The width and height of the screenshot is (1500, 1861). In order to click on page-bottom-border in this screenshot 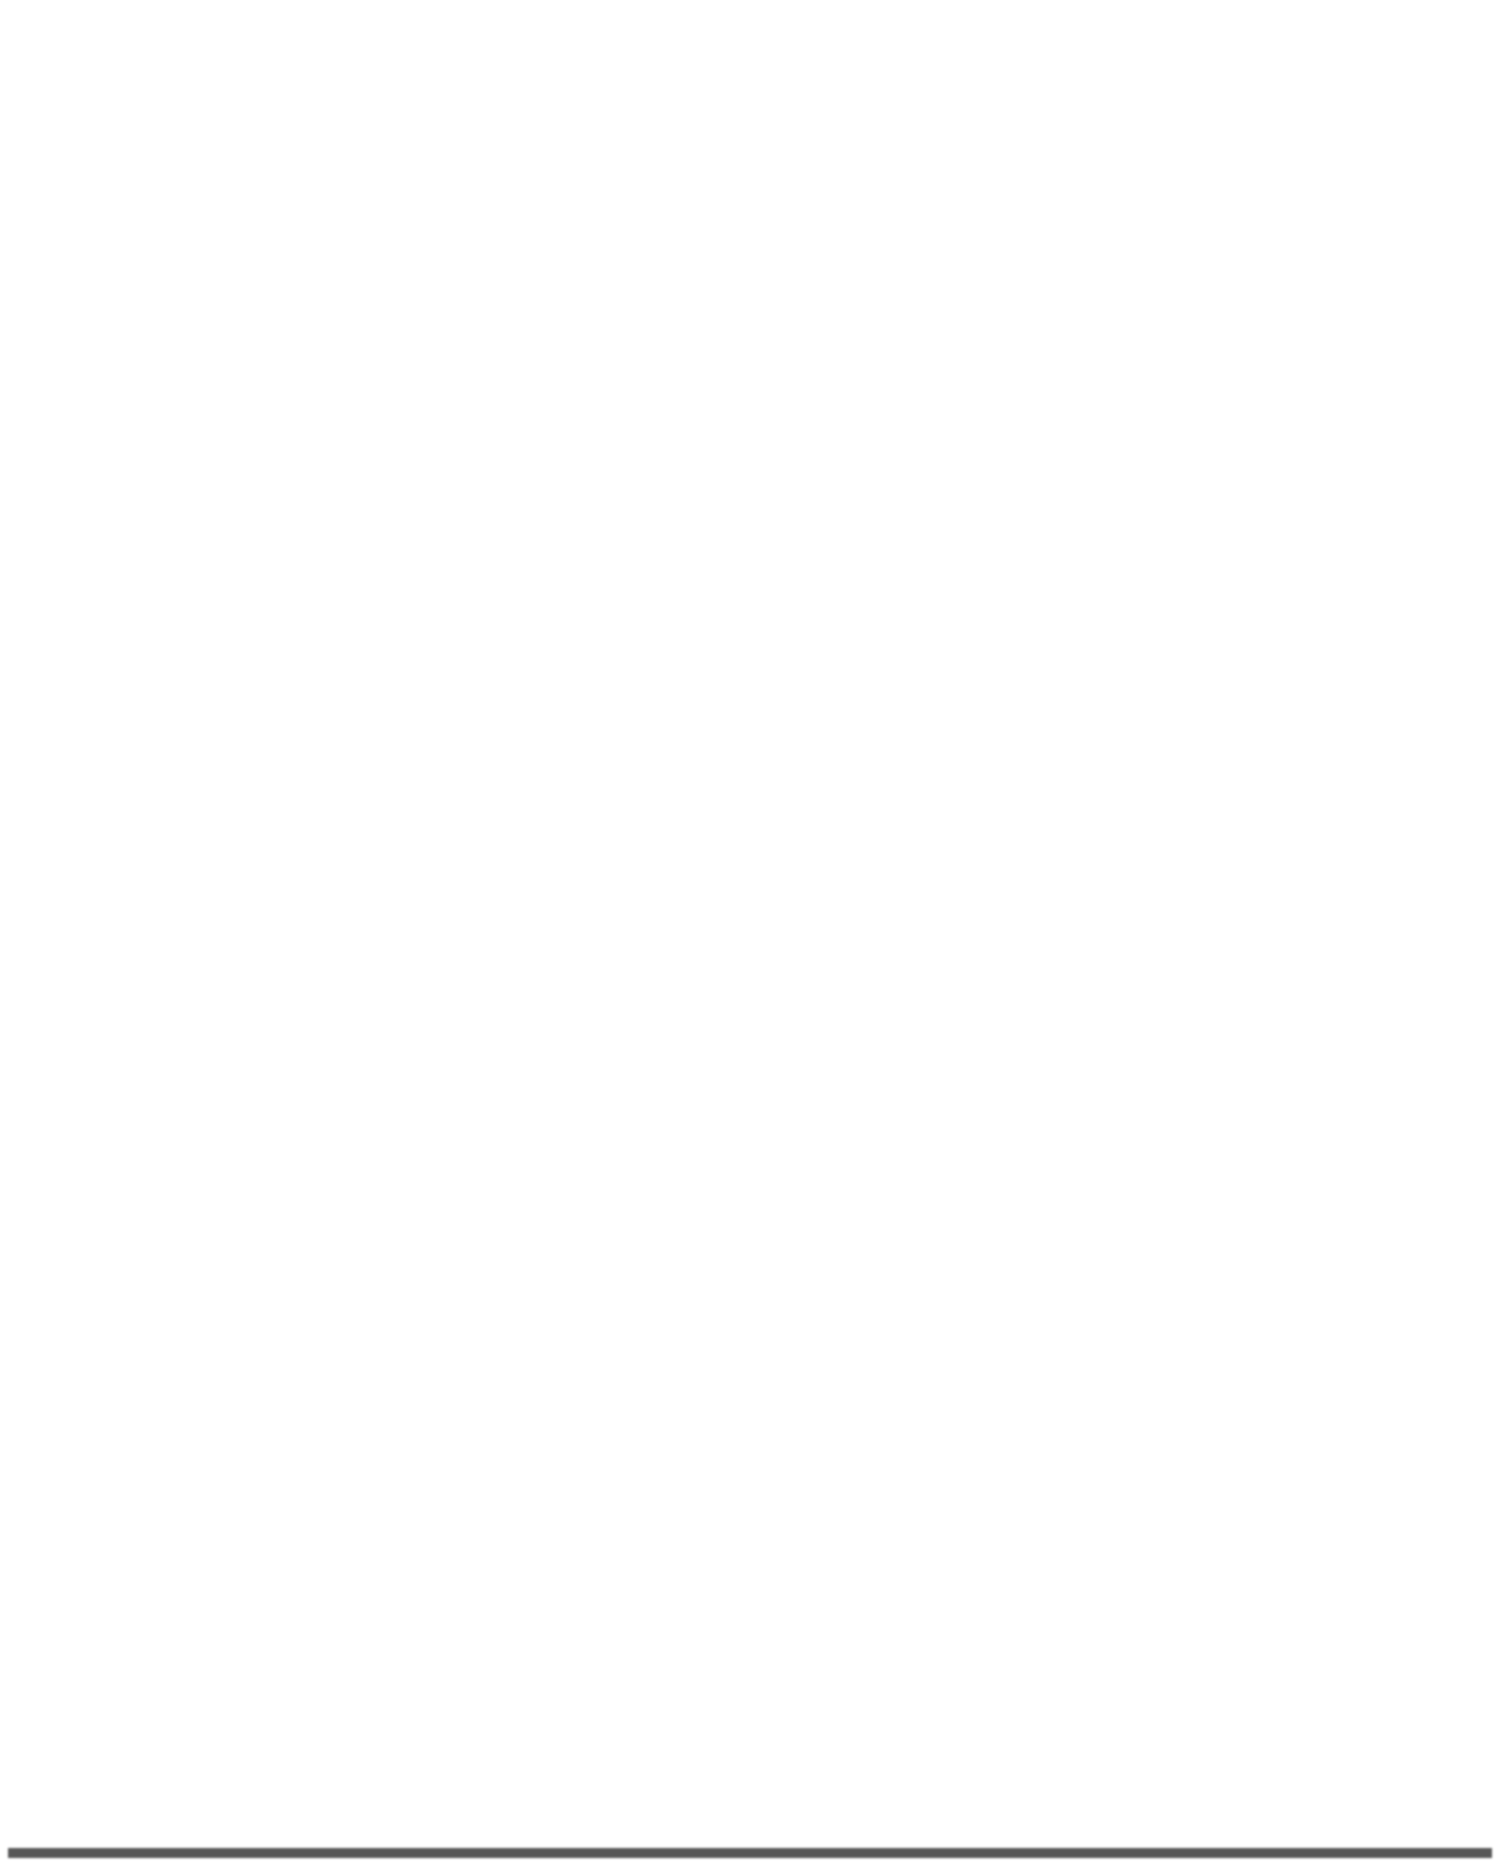, I will do `click(750, 1853)`.